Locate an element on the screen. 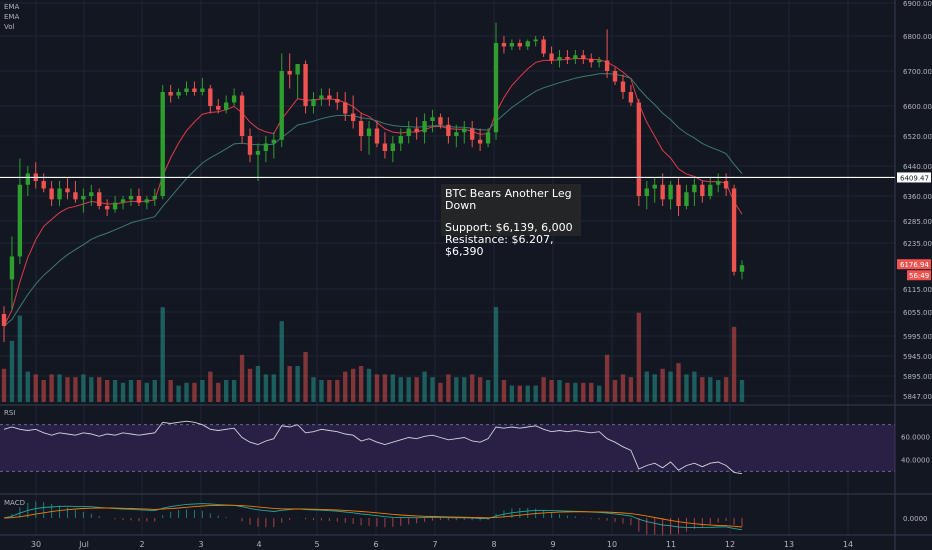  rsi-line is located at coordinates (447, 447).